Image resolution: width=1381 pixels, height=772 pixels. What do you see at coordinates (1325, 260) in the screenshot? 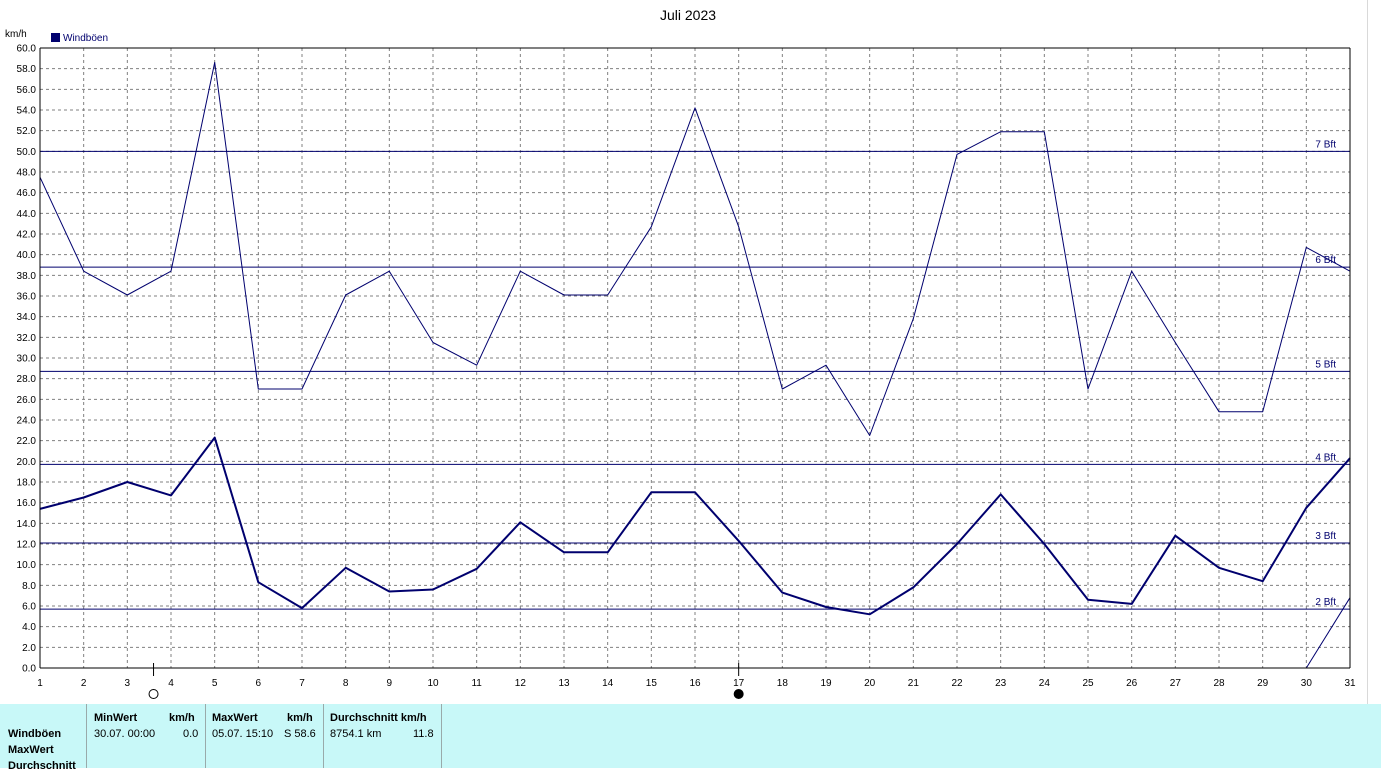
I see `beaufort-label: 6 Bft` at bounding box center [1325, 260].